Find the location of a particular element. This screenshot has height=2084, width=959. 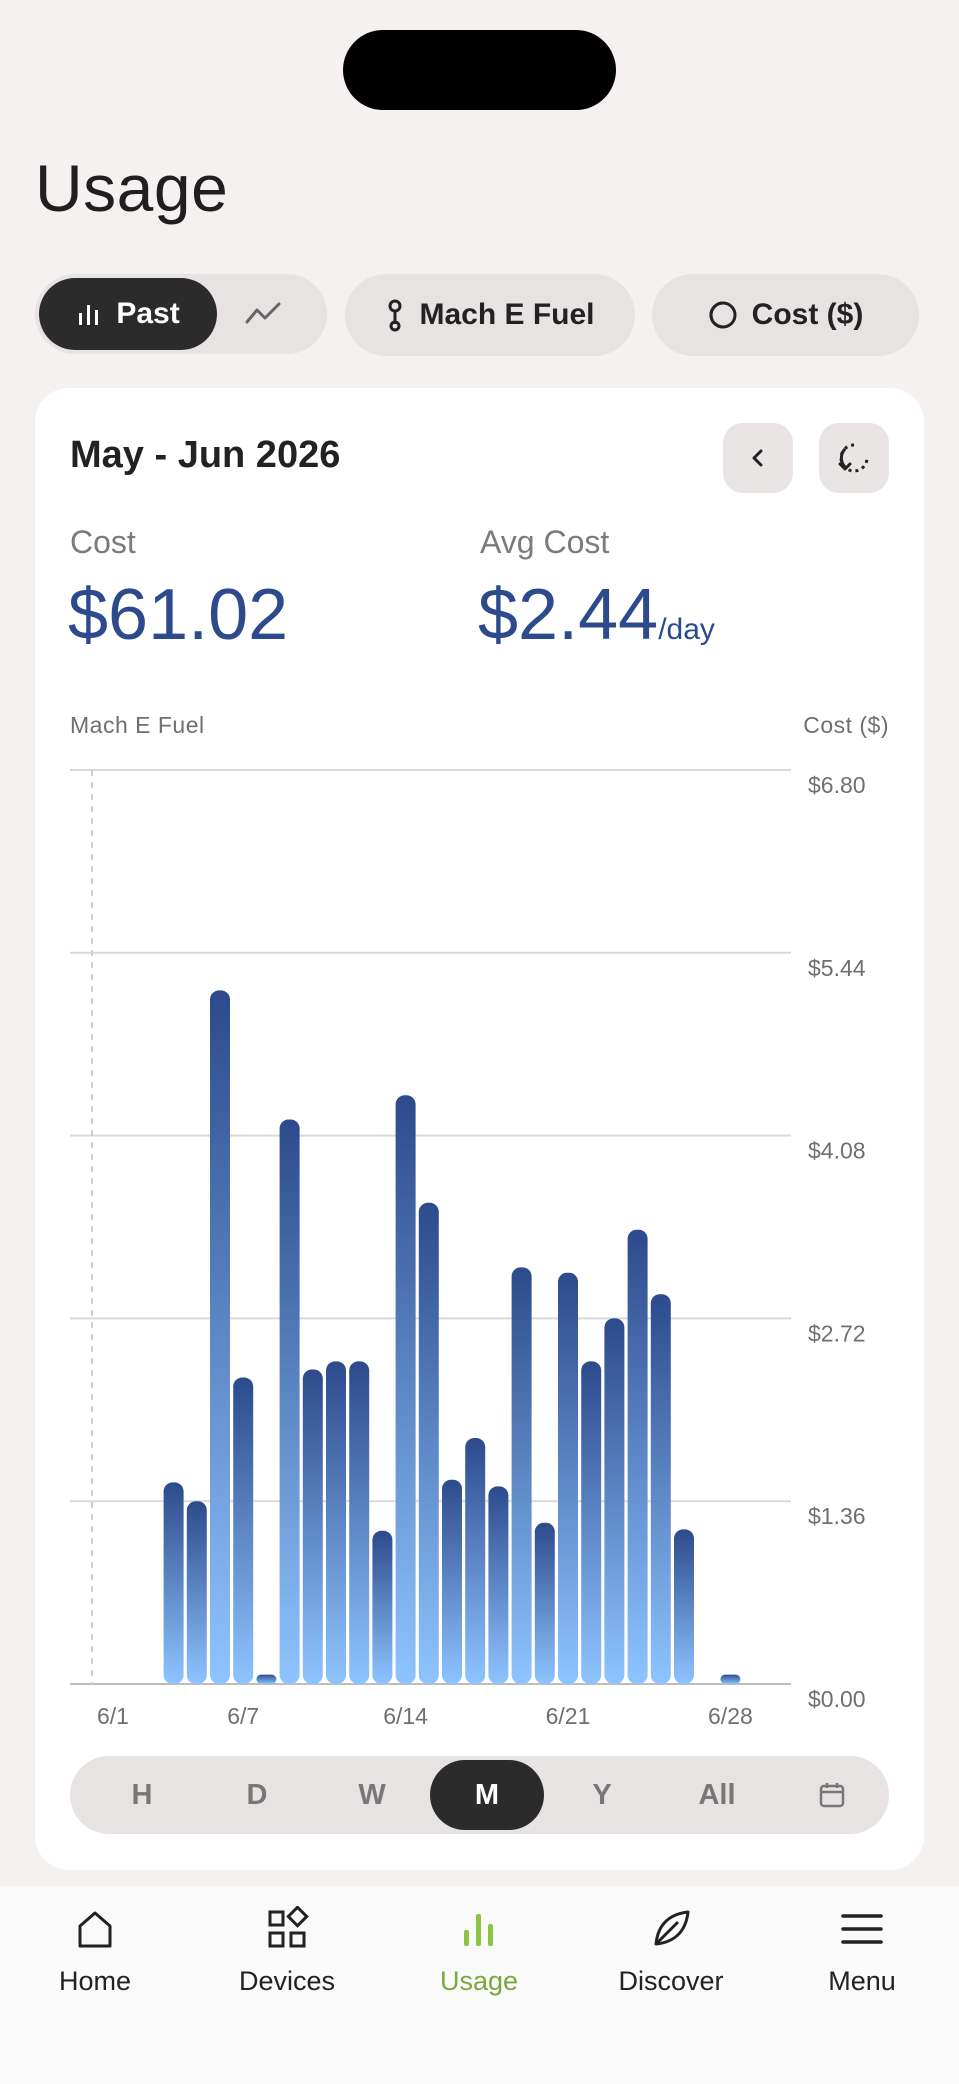

devices-icon is located at coordinates (288, 1927).